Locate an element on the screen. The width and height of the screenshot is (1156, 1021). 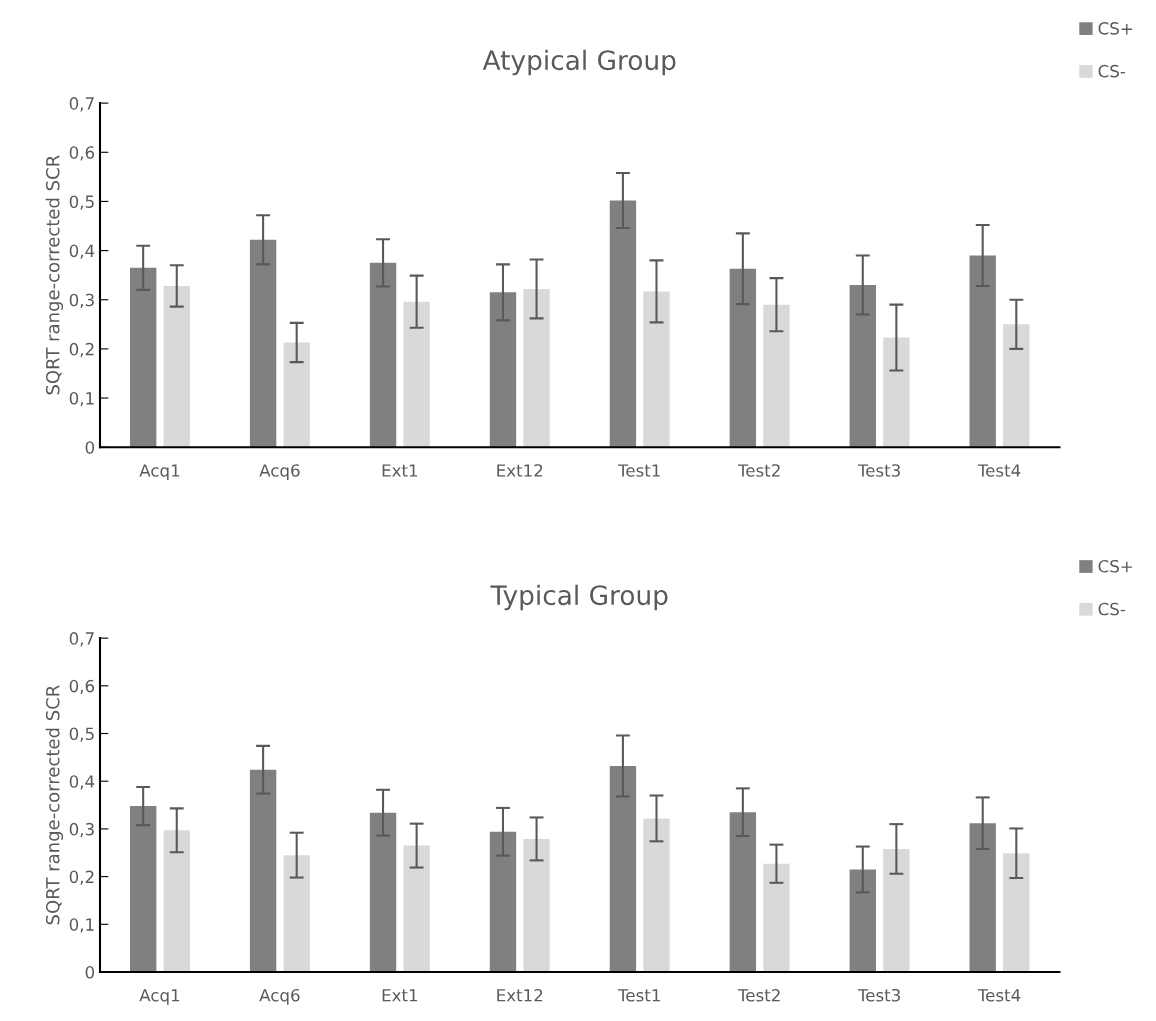
chart-title: Typical Group is located at coordinates (579, 597).